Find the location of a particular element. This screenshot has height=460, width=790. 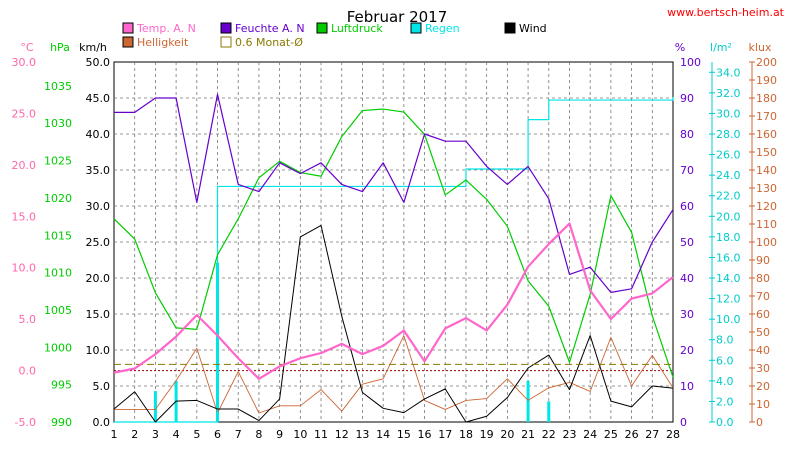

y-tick-label-rain: 8.0 is located at coordinates (725, 340).